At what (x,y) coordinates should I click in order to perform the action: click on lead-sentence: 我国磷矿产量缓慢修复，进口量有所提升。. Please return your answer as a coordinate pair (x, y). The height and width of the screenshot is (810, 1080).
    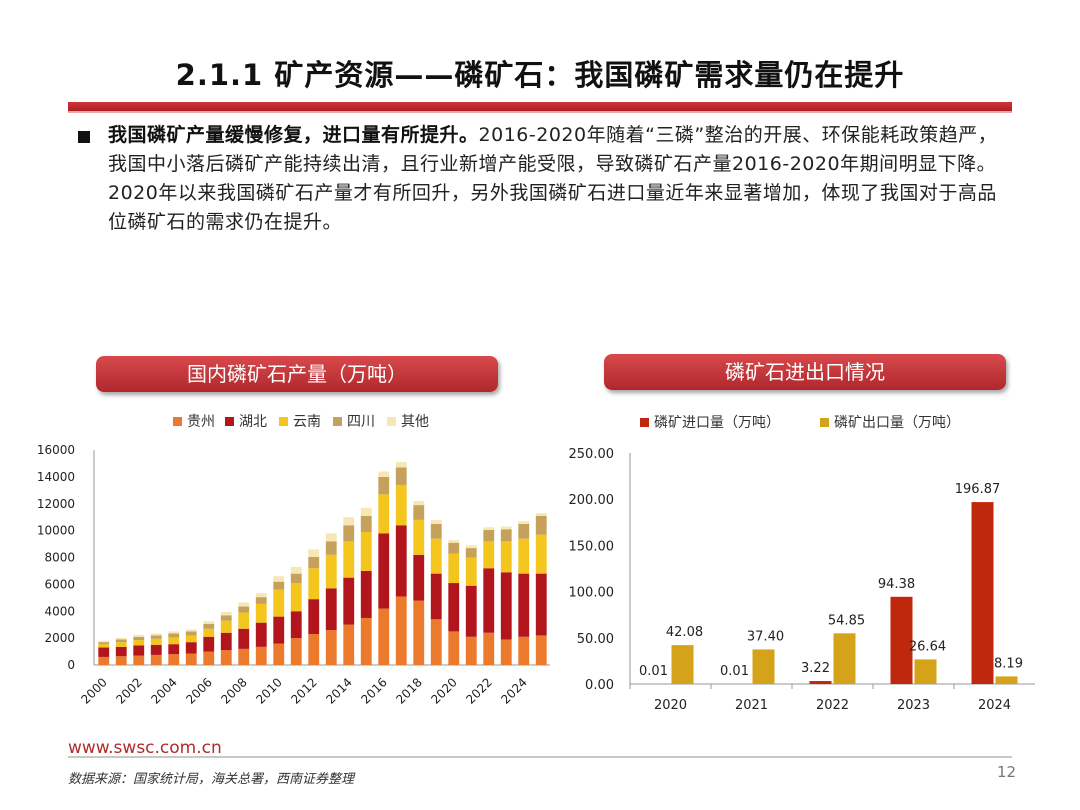
    Looking at the image, I should click on (293, 135).